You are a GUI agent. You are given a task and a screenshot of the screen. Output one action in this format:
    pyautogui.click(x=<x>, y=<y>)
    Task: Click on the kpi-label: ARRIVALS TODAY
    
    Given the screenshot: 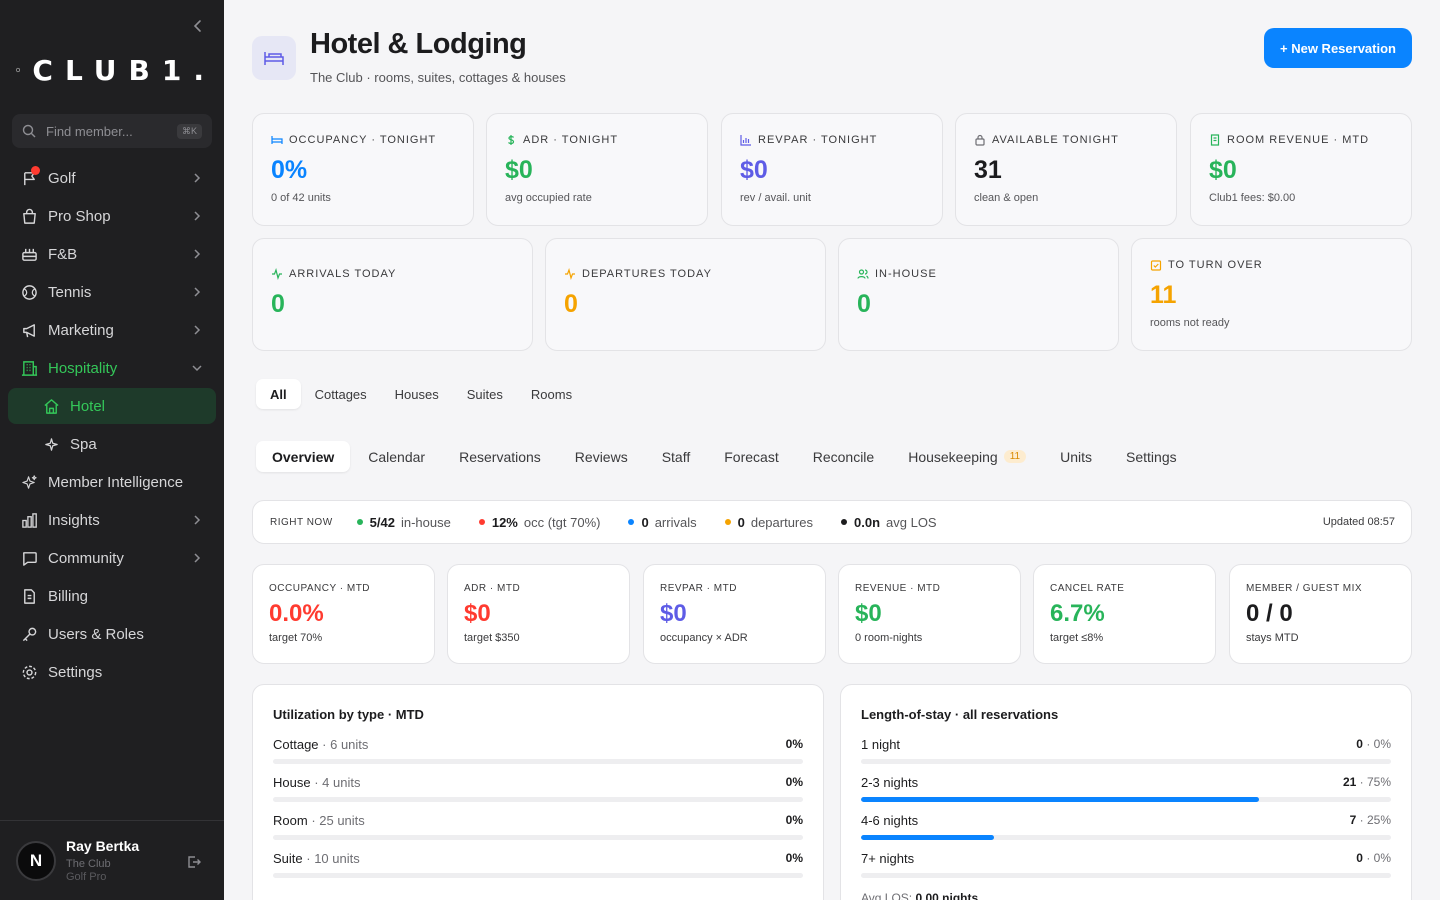 What is the action you would take?
    pyautogui.click(x=343, y=274)
    